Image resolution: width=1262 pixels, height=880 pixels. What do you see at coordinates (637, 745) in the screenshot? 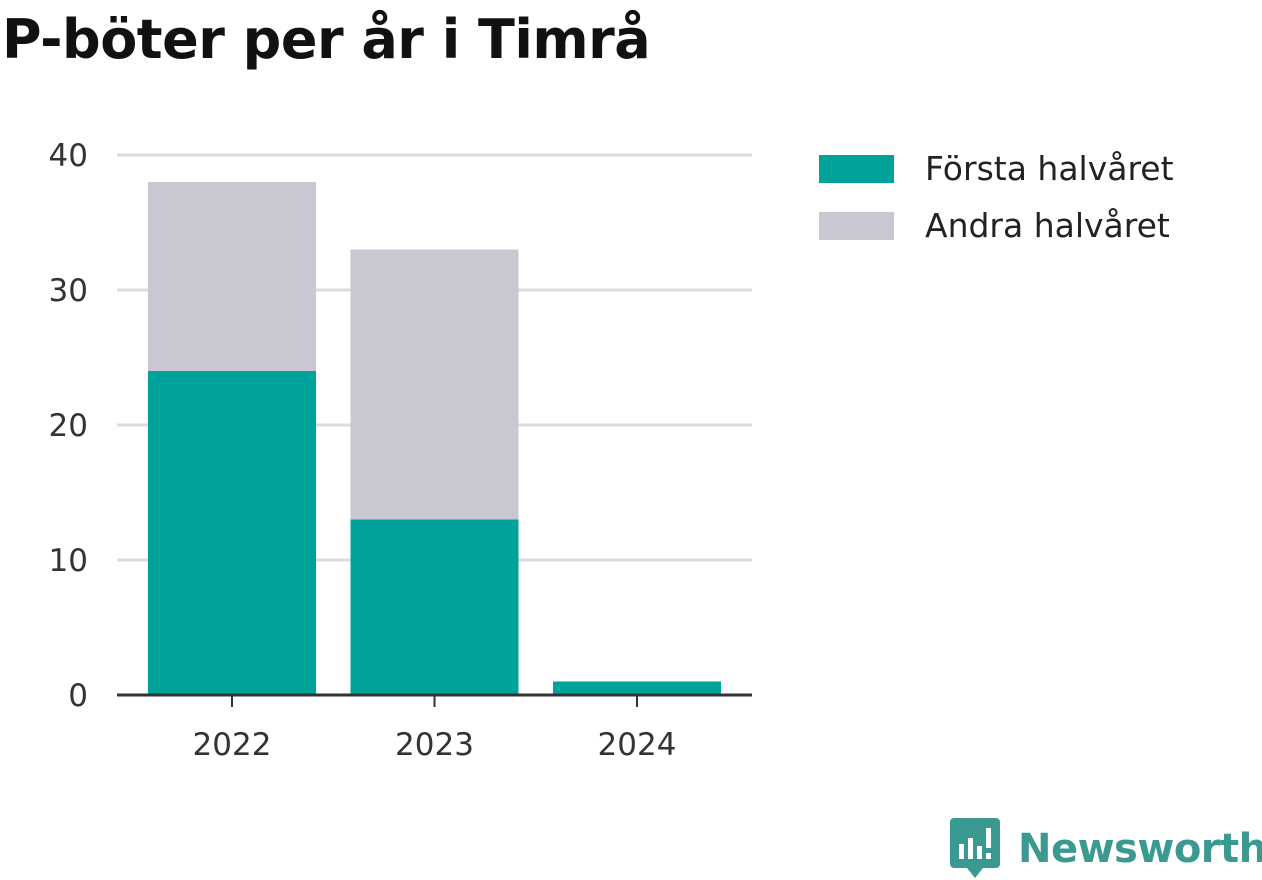
I see `x-tick-label-2024: 2024` at bounding box center [637, 745].